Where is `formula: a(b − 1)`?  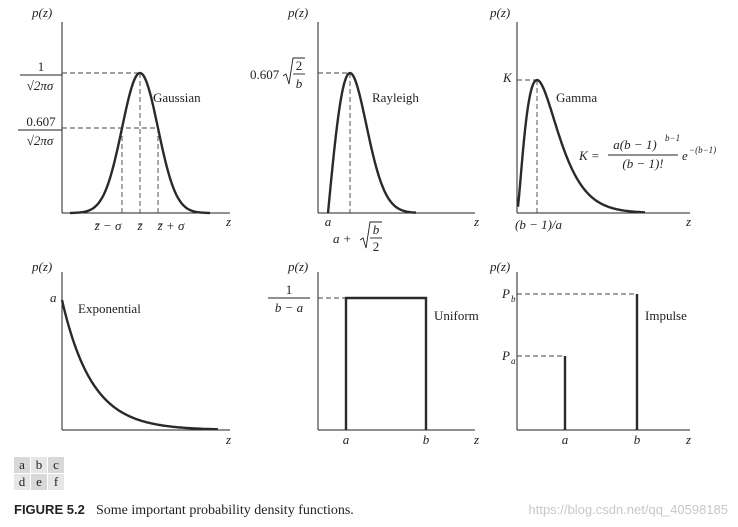
formula: a(b − 1) is located at coordinates (634, 144).